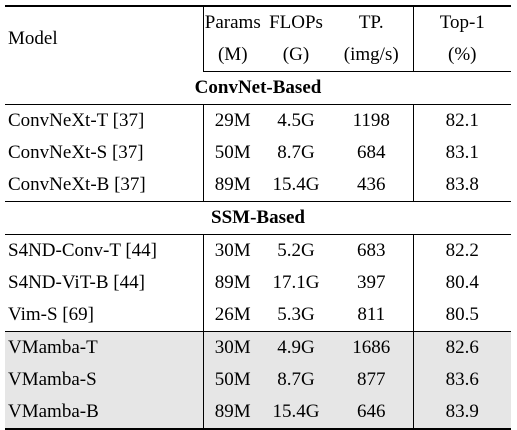 The width and height of the screenshot is (517, 430). I want to click on cell-top1: 82.2, so click(462, 250).